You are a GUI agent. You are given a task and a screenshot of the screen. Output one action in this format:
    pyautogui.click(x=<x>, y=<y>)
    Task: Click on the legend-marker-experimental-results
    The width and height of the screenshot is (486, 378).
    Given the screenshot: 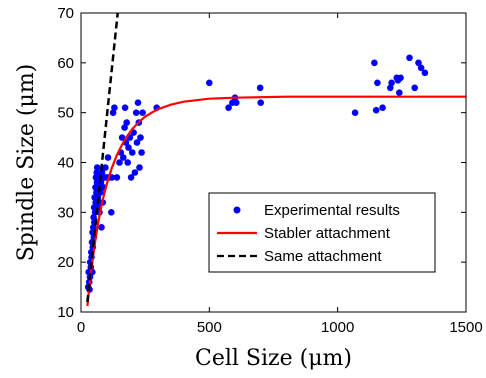 What is the action you would take?
    pyautogui.click(x=237, y=210)
    